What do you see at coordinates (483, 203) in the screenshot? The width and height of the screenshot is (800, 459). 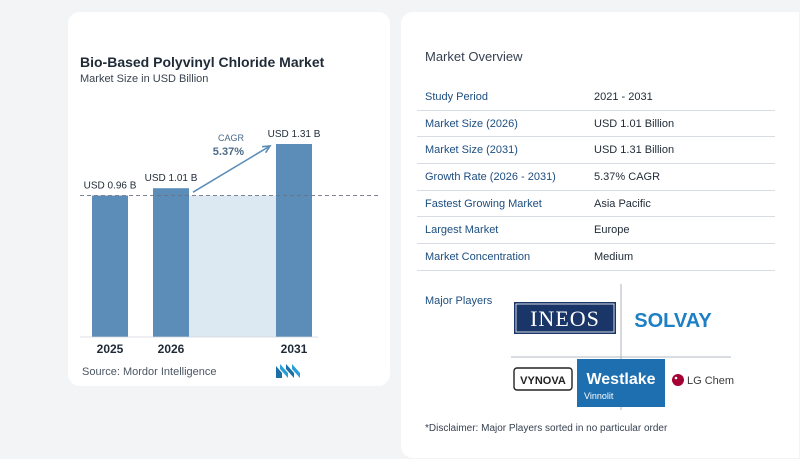 I see `row-label: Fastest Growing Market` at bounding box center [483, 203].